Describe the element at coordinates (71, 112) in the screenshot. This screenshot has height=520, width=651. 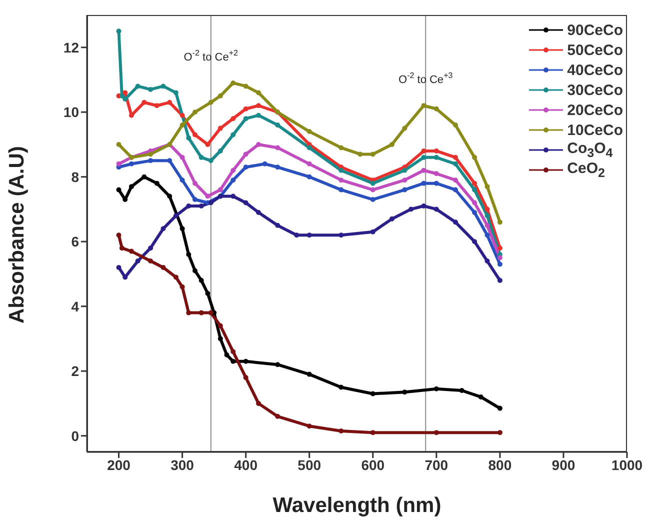
I see `y-tick-label: 10` at that location.